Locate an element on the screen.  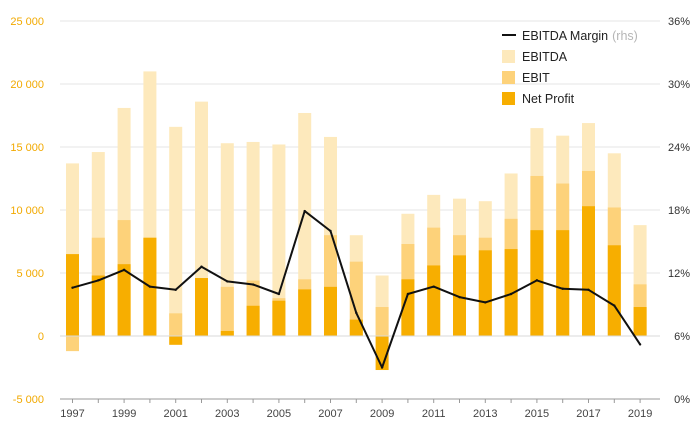
left-tick-label: 0 is located at coordinates (41, 337).